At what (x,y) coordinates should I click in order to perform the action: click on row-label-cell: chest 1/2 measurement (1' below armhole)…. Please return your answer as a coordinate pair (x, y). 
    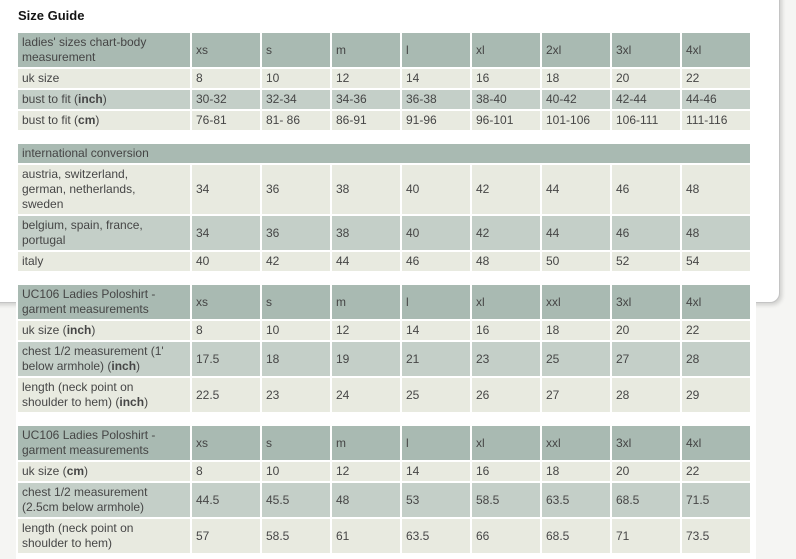
    Looking at the image, I should click on (104, 359).